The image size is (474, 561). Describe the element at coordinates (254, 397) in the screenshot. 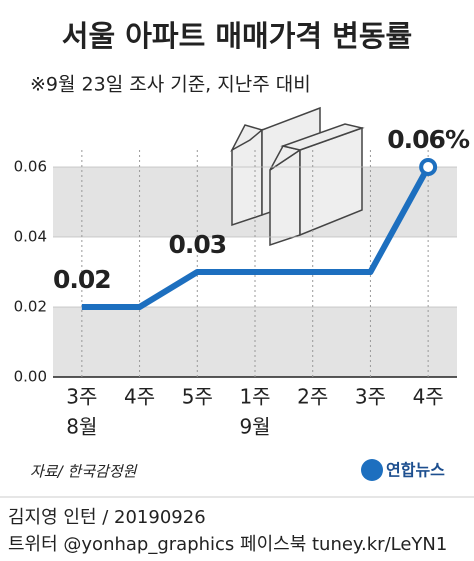

I see `x-tick-label: 1주` at that location.